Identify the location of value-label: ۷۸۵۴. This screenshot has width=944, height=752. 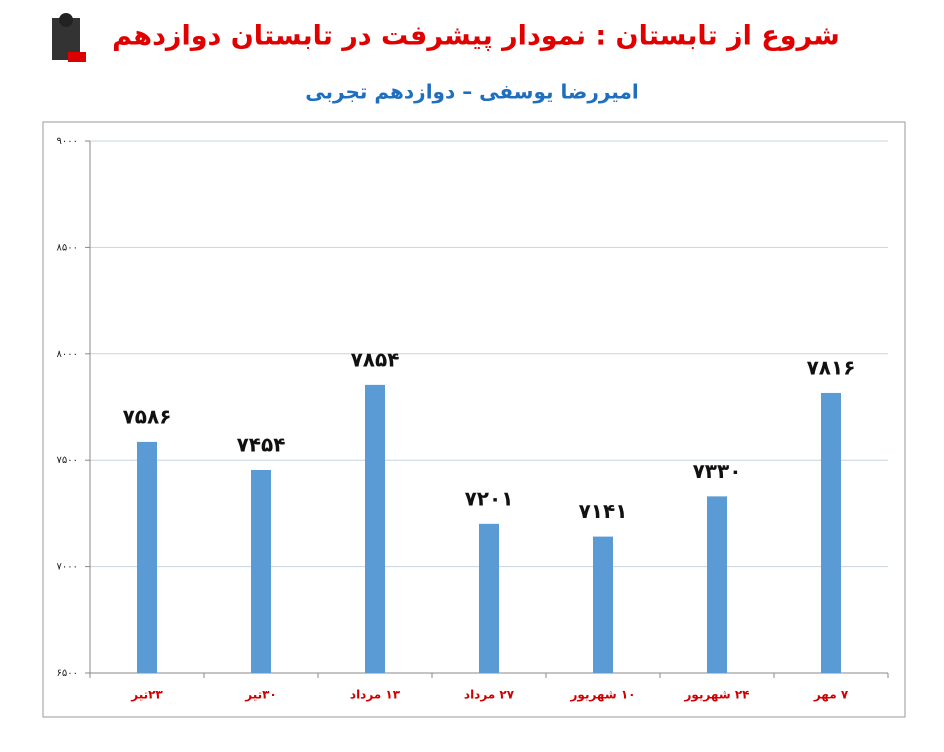
(375, 359).